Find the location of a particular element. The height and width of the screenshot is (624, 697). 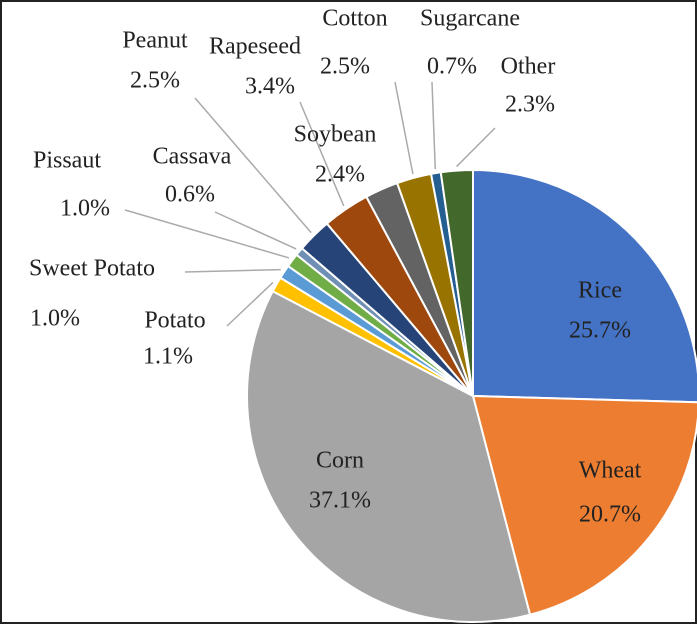

slice-value: 2.4% is located at coordinates (340, 175).